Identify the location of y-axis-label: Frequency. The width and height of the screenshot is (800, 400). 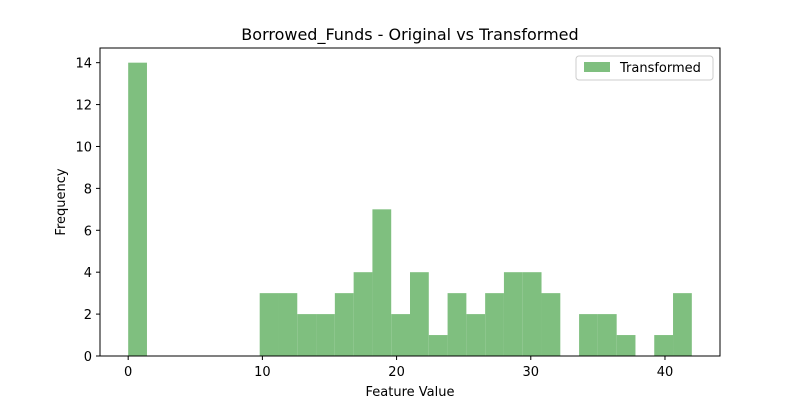
(61, 201).